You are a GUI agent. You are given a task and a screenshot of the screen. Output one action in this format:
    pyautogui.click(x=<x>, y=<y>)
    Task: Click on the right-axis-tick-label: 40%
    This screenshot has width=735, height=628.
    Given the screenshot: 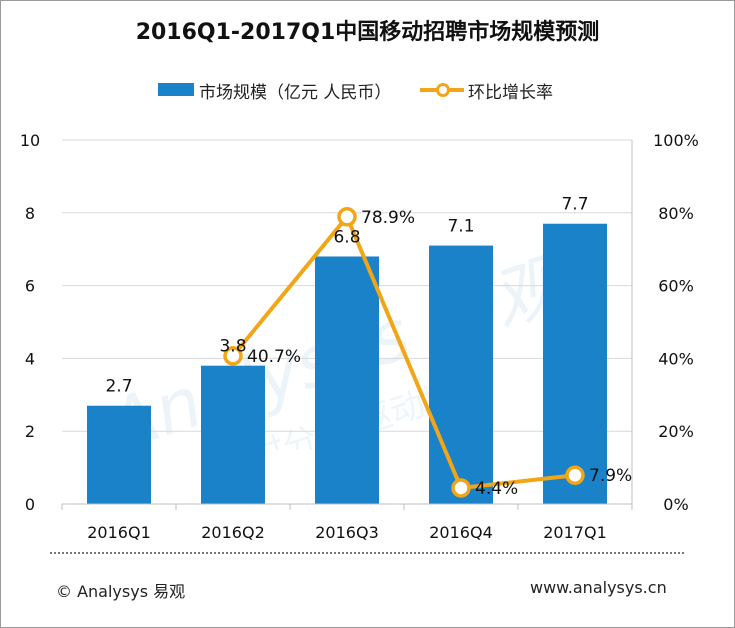 What is the action you would take?
    pyautogui.click(x=676, y=358)
    